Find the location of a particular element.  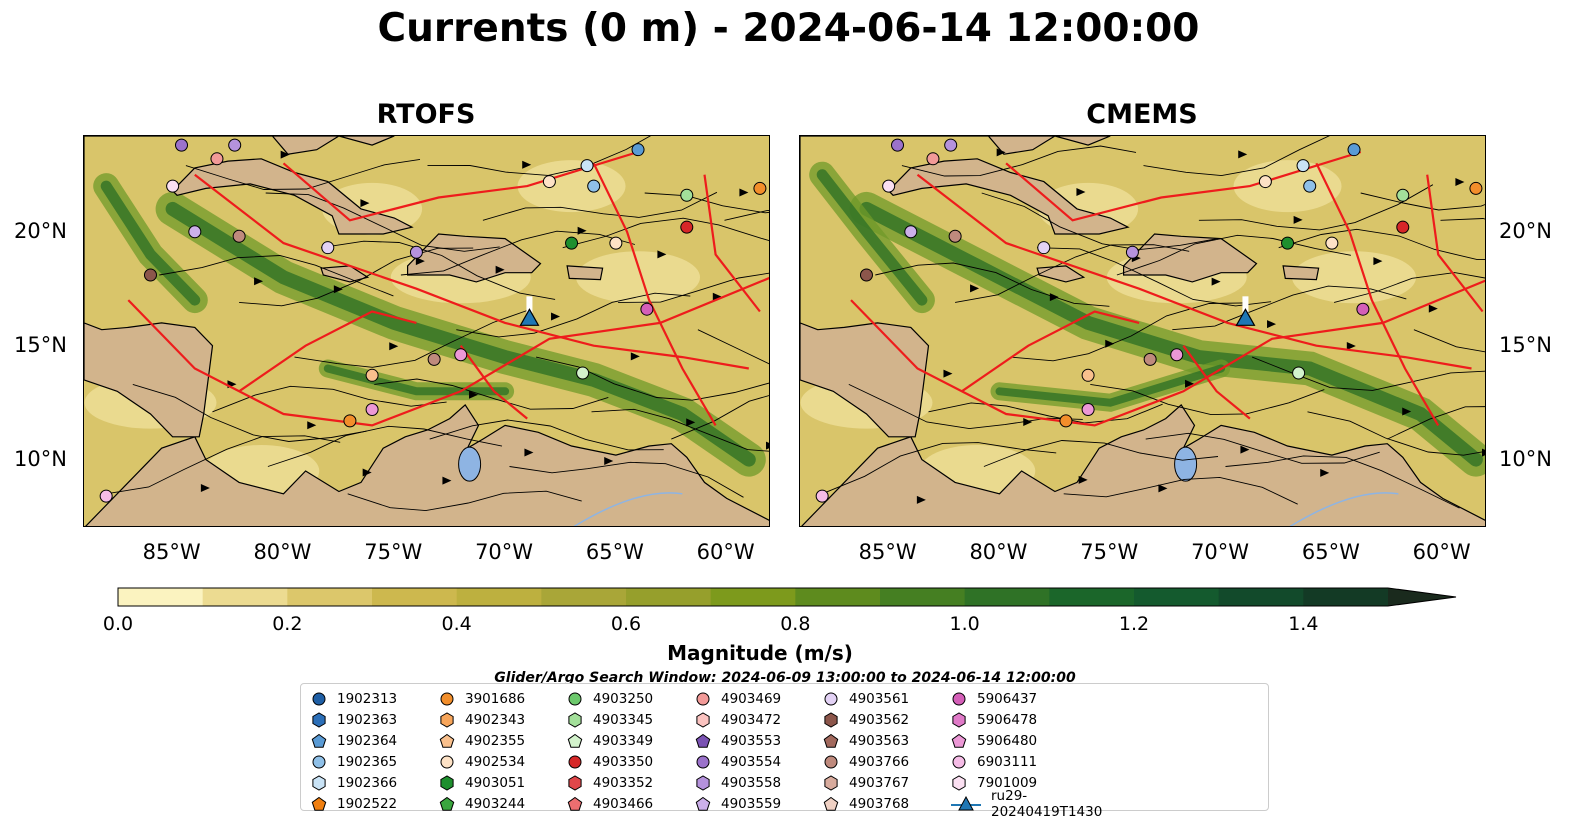

legend-entry: 4902534 is located at coordinates (503, 761).